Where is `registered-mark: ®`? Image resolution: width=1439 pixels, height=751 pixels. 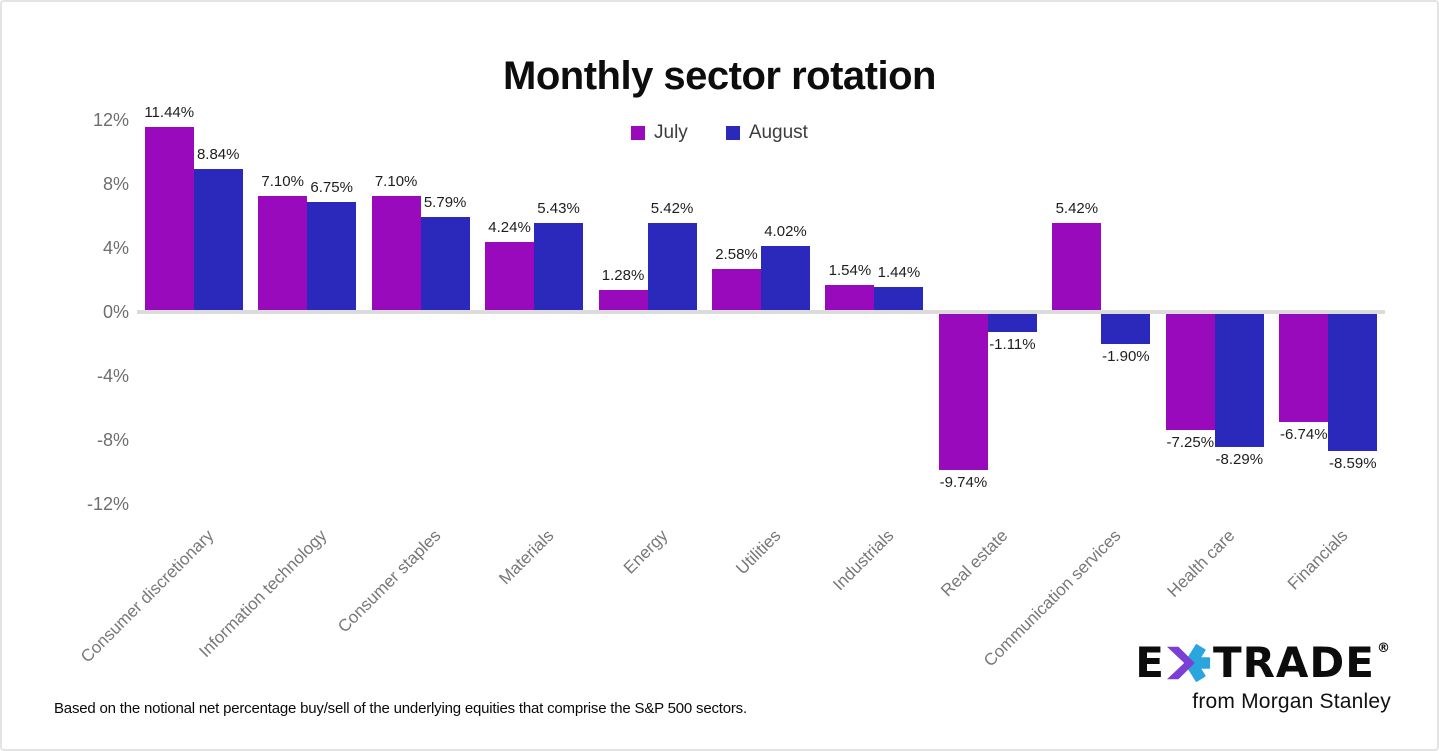
registered-mark: ® is located at coordinates (1384, 648).